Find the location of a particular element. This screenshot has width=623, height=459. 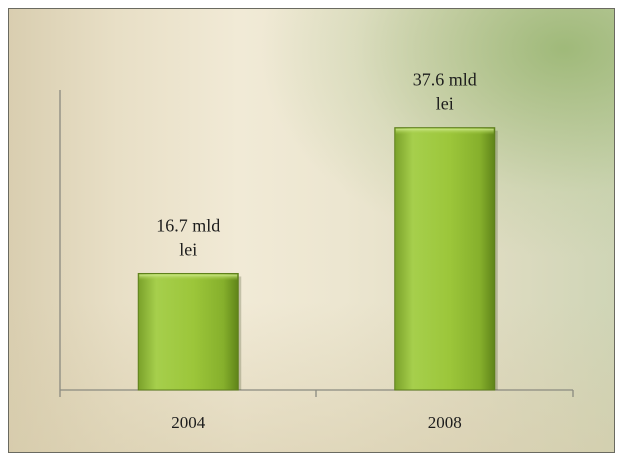

bar-2008 is located at coordinates (445, 259).